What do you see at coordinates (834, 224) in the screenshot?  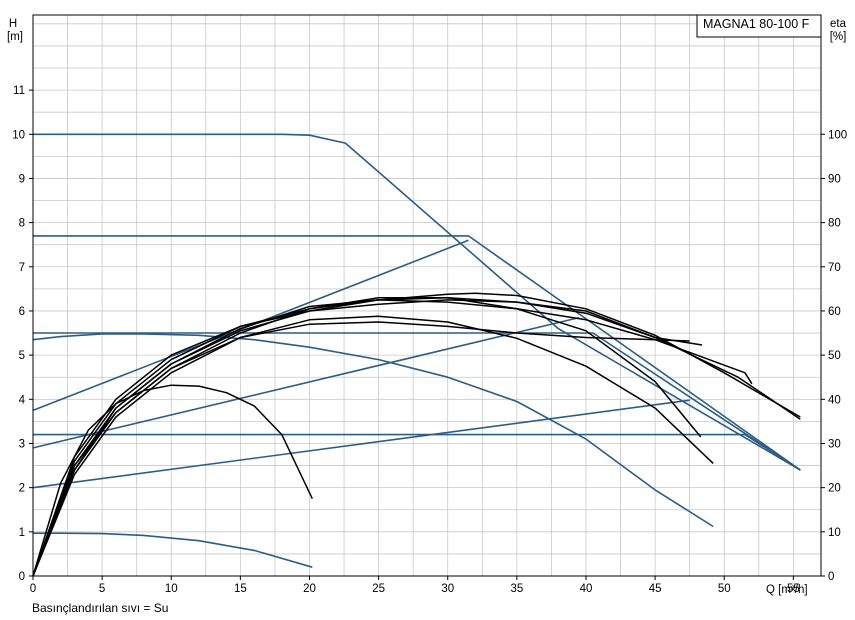 I see `y-right-tick-label: 80` at bounding box center [834, 224].